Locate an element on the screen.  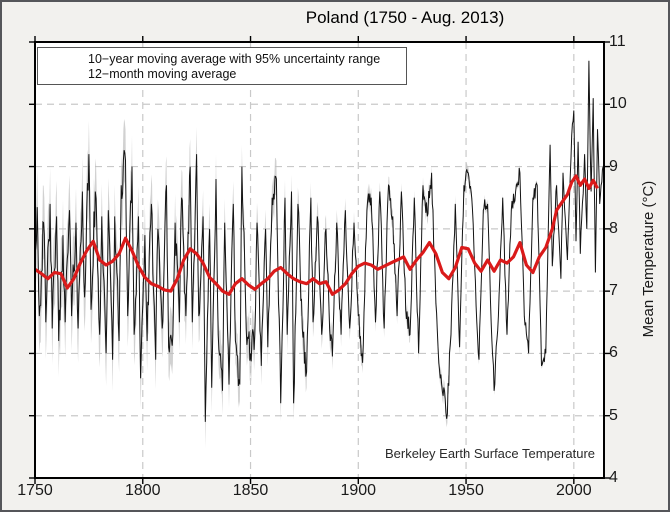
y-tick-label: 7 is located at coordinates (613, 291).